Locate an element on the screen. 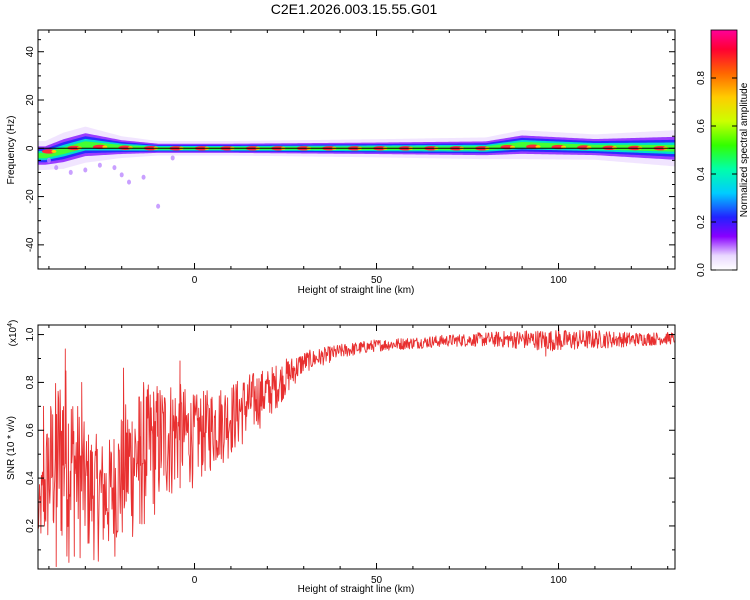  ytick-label: 0.4 is located at coordinates (30, 478).